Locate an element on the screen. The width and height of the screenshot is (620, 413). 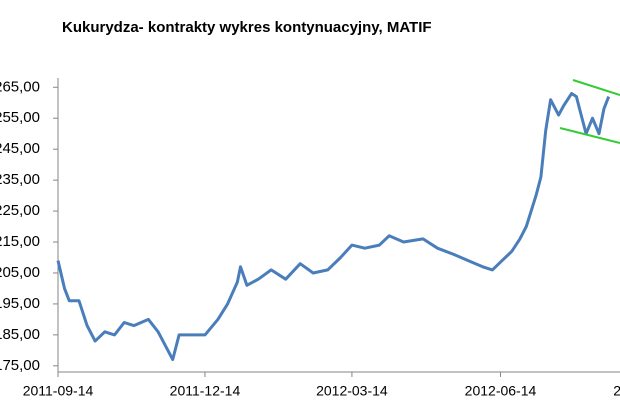
x-tick-label: 2011-09-14 is located at coordinates (58, 391).